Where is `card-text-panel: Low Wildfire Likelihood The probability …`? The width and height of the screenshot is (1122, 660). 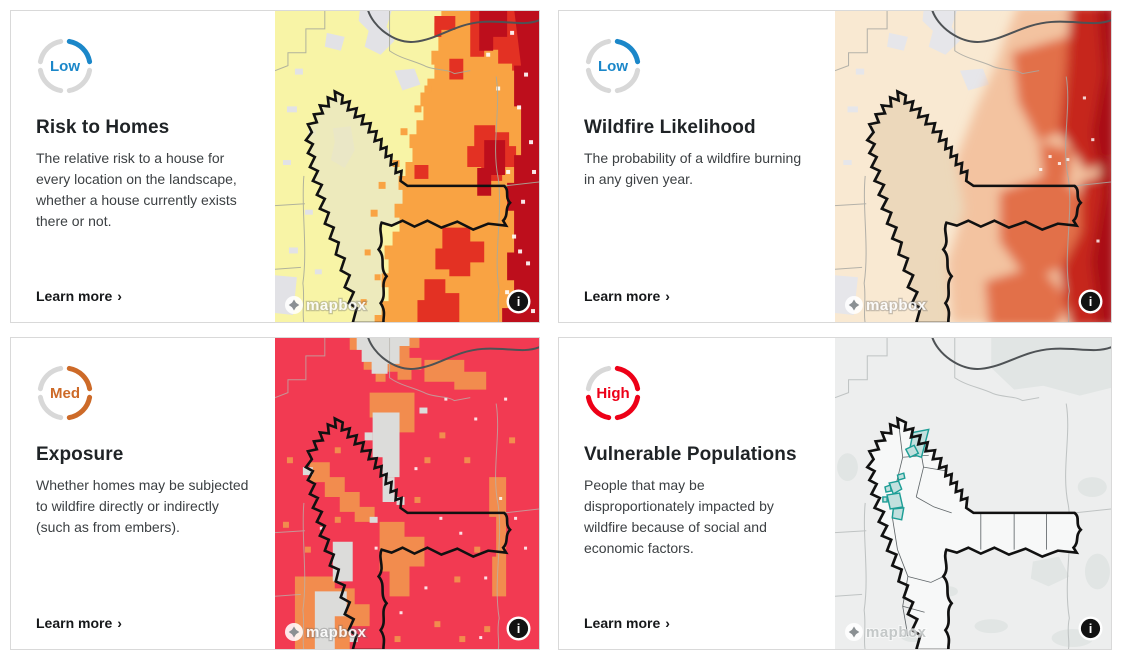
card-text-panel: Low Wildfire Likelihood The probability … is located at coordinates (697, 166).